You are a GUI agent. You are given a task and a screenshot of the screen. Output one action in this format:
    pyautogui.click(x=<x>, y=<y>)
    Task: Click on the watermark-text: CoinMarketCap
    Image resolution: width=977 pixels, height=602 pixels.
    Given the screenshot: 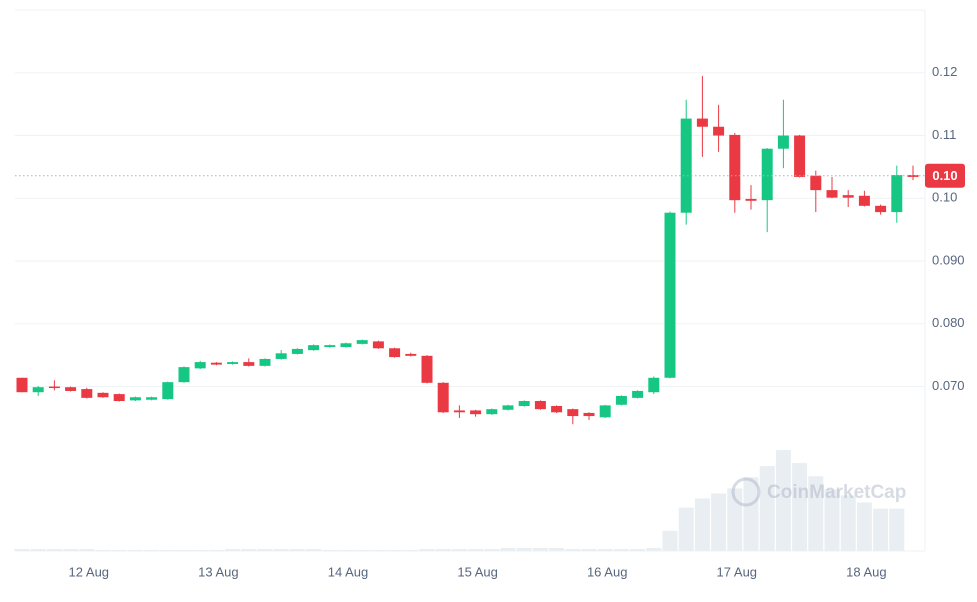 What is the action you would take?
    pyautogui.click(x=836, y=492)
    